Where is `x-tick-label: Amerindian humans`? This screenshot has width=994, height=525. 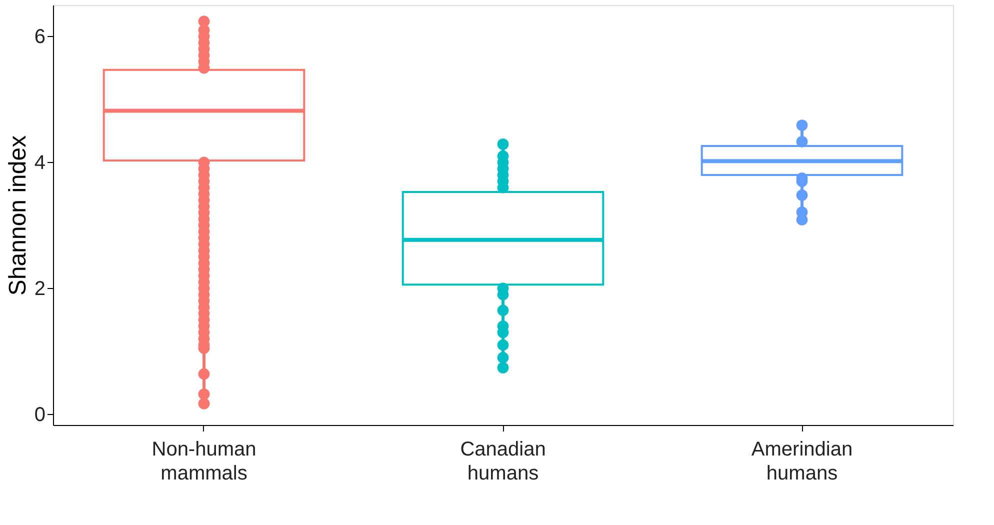 x-tick-label: Amerindian humans is located at coordinates (802, 461).